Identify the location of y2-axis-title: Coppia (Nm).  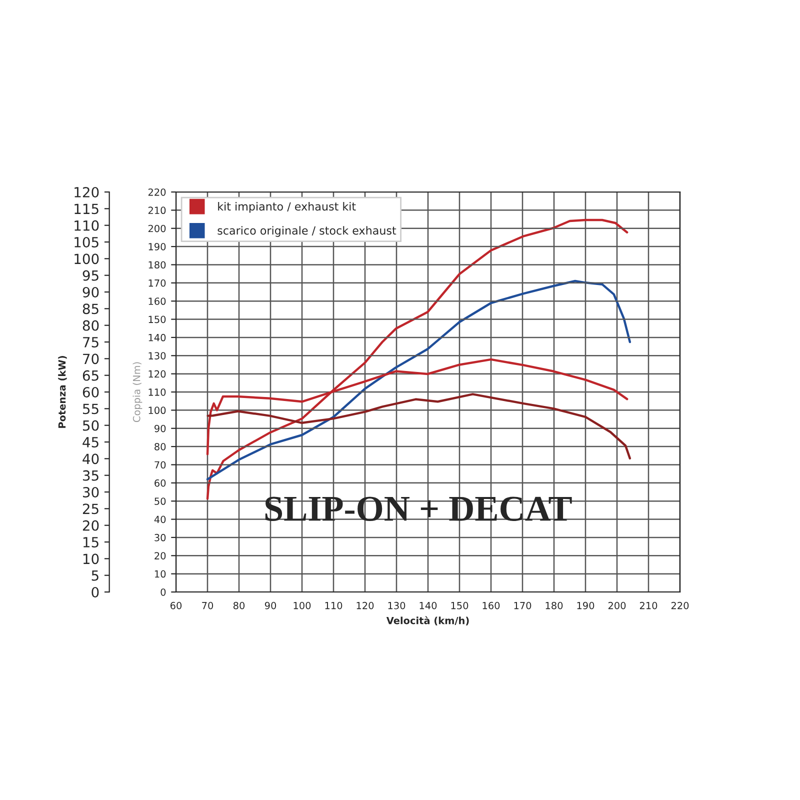
(137, 392).